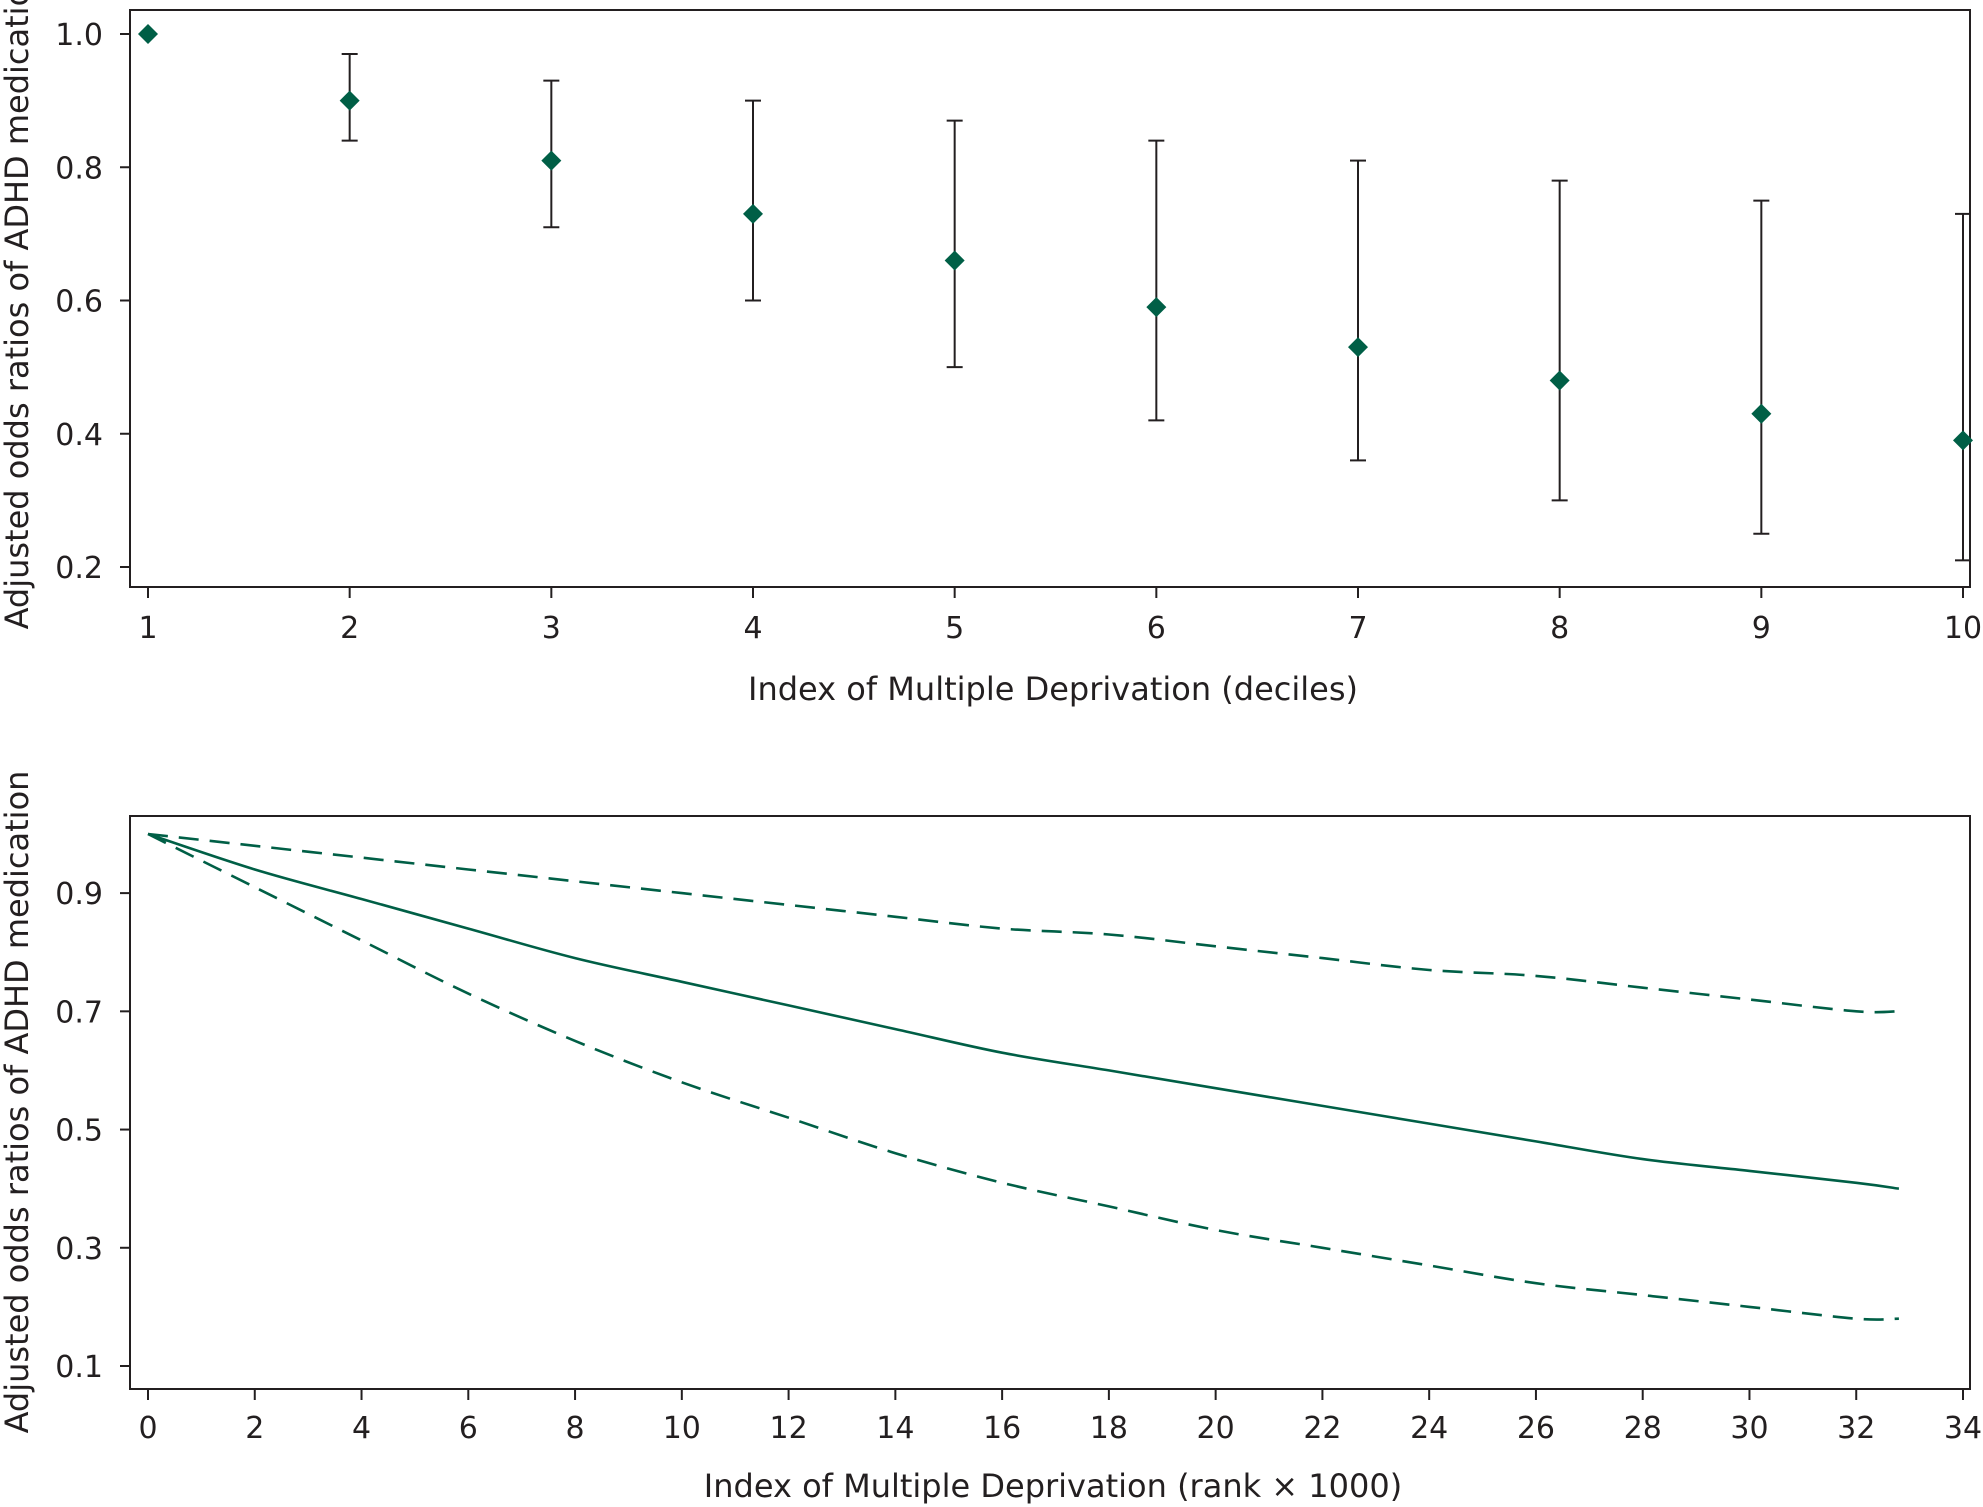 Image resolution: width=1983 pixels, height=1507 pixels. What do you see at coordinates (79, 1012) in the screenshot?
I see `bottom-y-tick-label: 0.7` at bounding box center [79, 1012].